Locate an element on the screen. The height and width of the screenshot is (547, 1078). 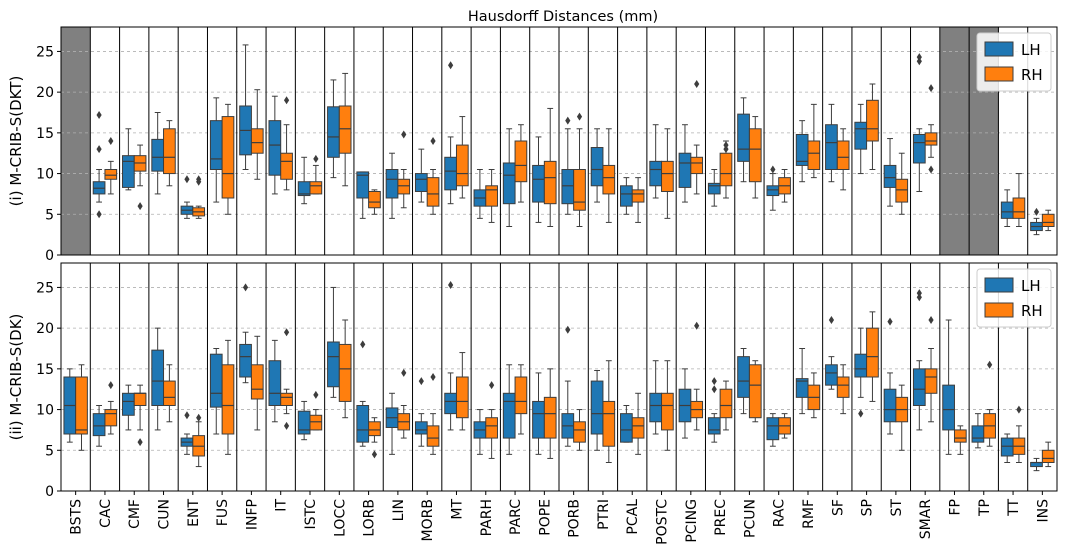
x-tick-label-infp: INFP is located at coordinates (252, 514).